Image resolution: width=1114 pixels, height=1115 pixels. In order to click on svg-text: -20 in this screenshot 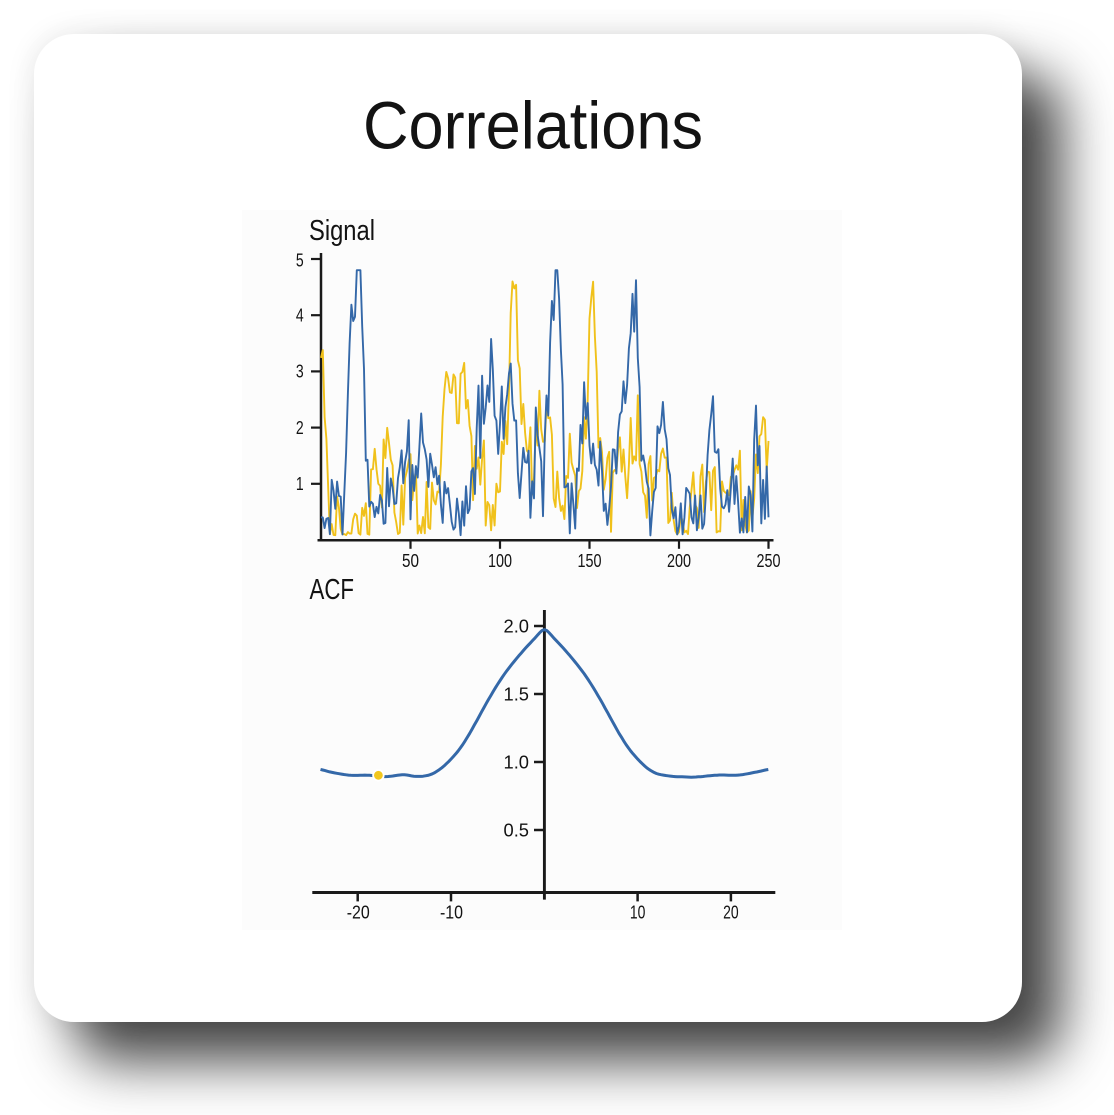, I will do `click(358, 912)`.